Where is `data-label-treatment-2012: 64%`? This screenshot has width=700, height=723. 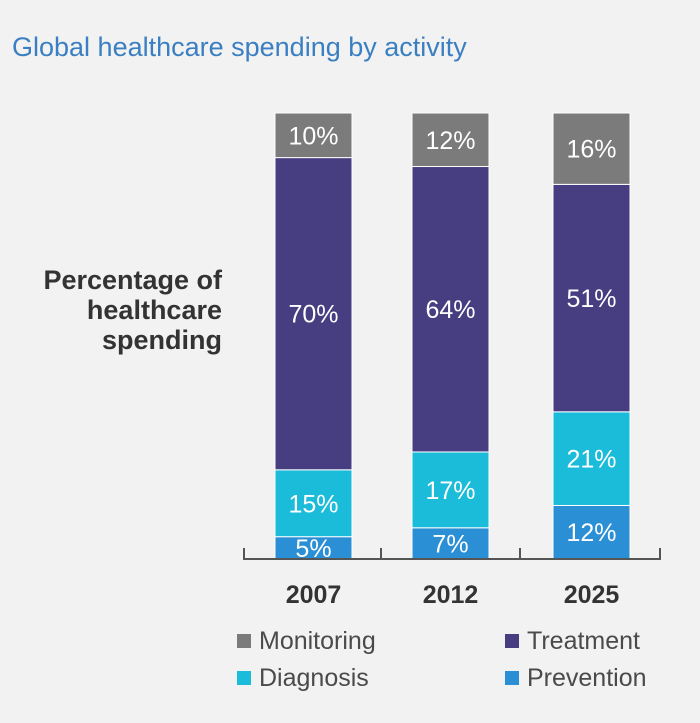
data-label-treatment-2012: 64% is located at coordinates (450, 310).